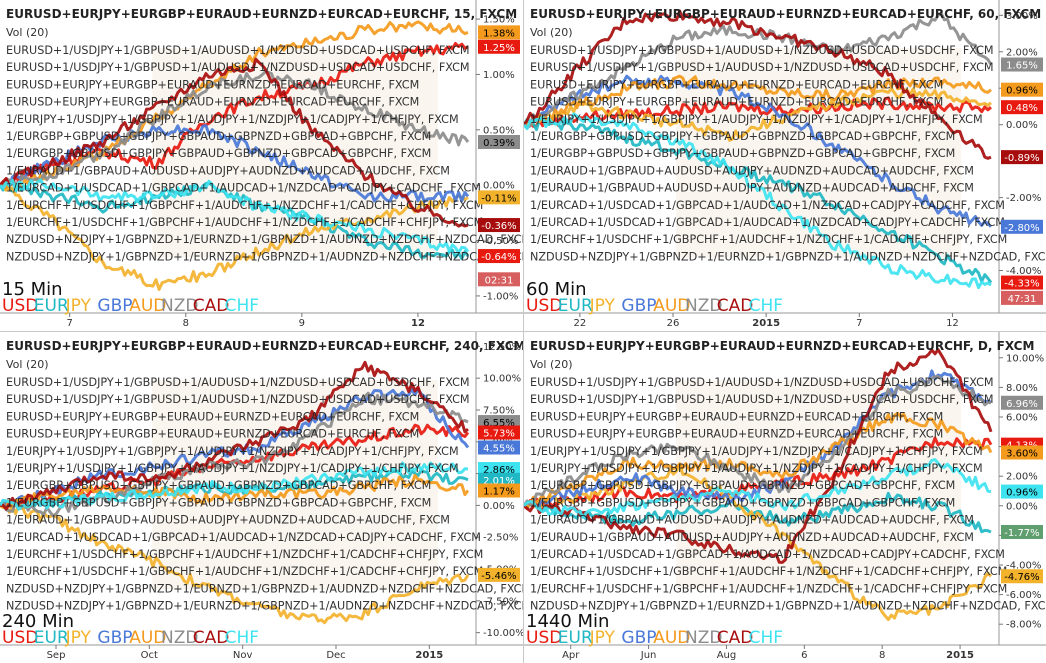 The height and width of the screenshot is (663, 1046). Describe the element at coordinates (551, 364) in the screenshot. I see `volume-label: Vol (20)` at that location.